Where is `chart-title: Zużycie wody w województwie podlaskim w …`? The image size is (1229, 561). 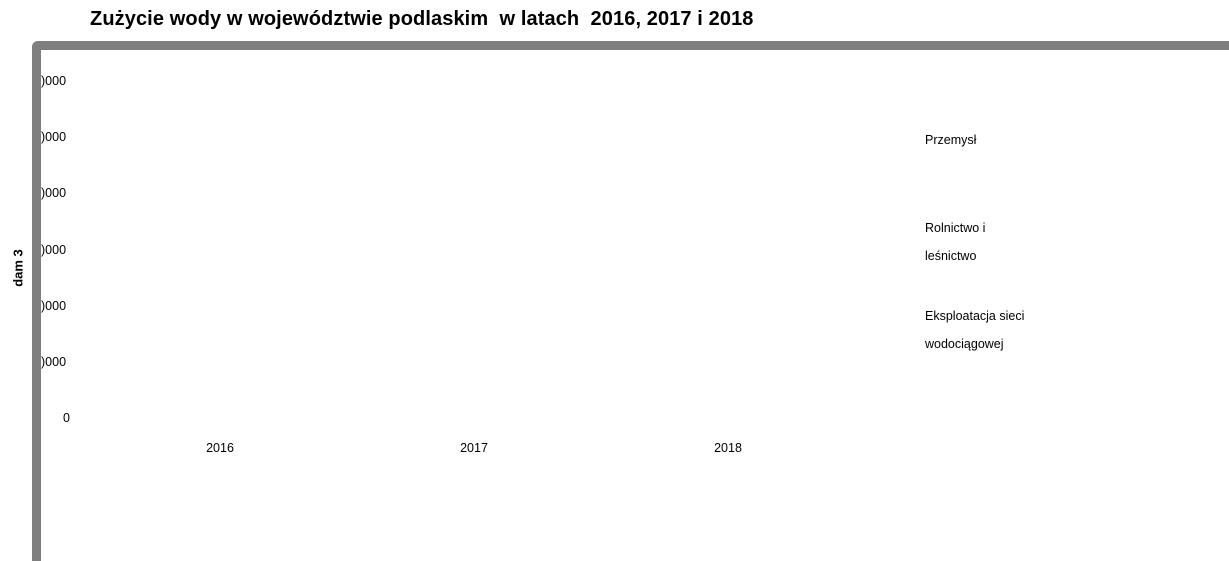 chart-title: Zużycie wody w województwie podlaskim w … is located at coordinates (422, 19).